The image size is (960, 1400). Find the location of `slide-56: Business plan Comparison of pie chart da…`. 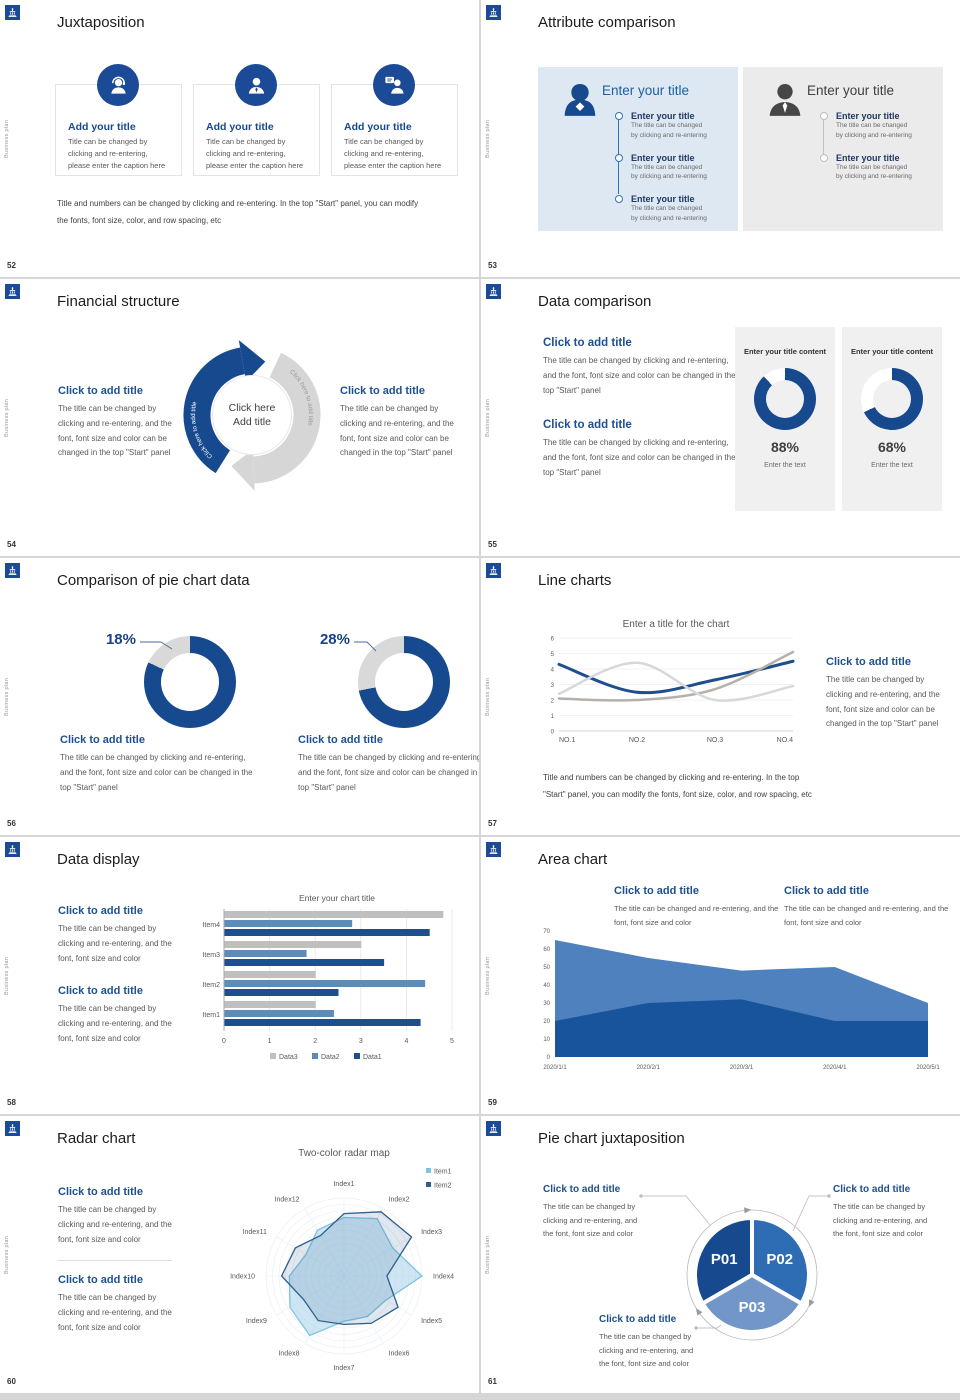

slide-56: Business plan Comparison of pie chart da… is located at coordinates (239, 696).